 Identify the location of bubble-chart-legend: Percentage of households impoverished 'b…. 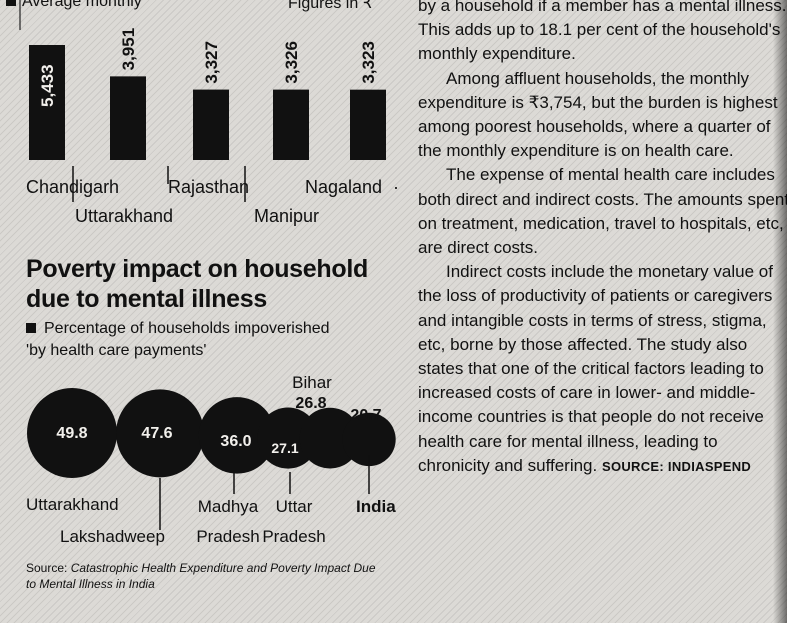
(216, 340).